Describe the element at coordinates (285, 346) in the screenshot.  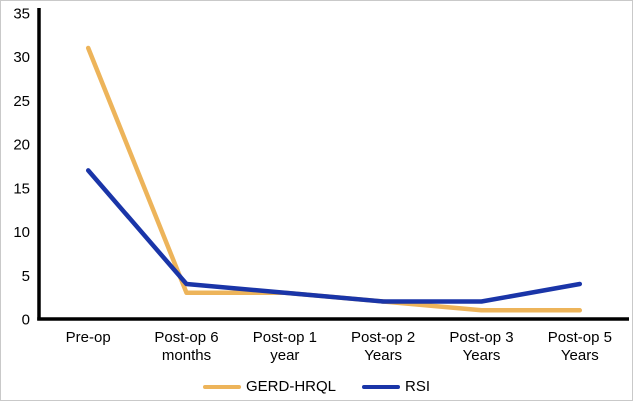
I see `x-category-label: Post-op 1 year` at that location.